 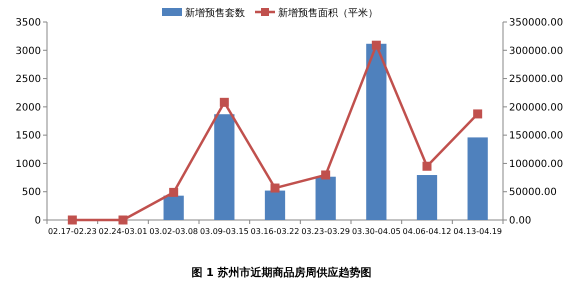 I want to click on x-tick-label: 03.23-03.29, so click(x=325, y=231).